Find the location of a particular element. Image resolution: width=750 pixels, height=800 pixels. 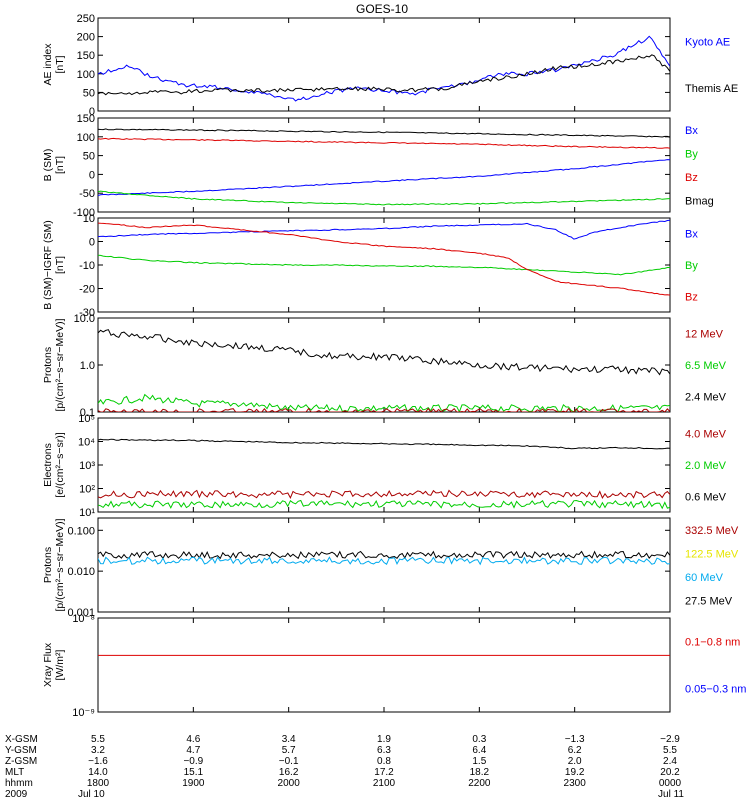

x-axis-value: Jul 10 is located at coordinates (91, 794).